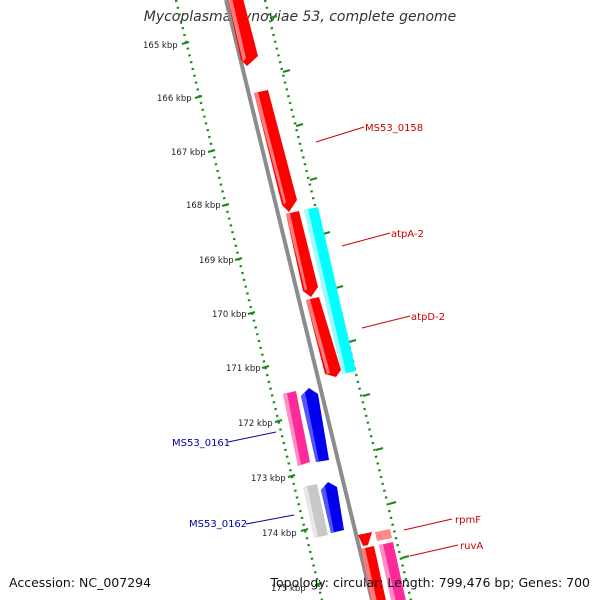 Image resolution: width=600 pixels, height=600 pixels. I want to click on gene-ms53-0161-blue, so click(315, 425).